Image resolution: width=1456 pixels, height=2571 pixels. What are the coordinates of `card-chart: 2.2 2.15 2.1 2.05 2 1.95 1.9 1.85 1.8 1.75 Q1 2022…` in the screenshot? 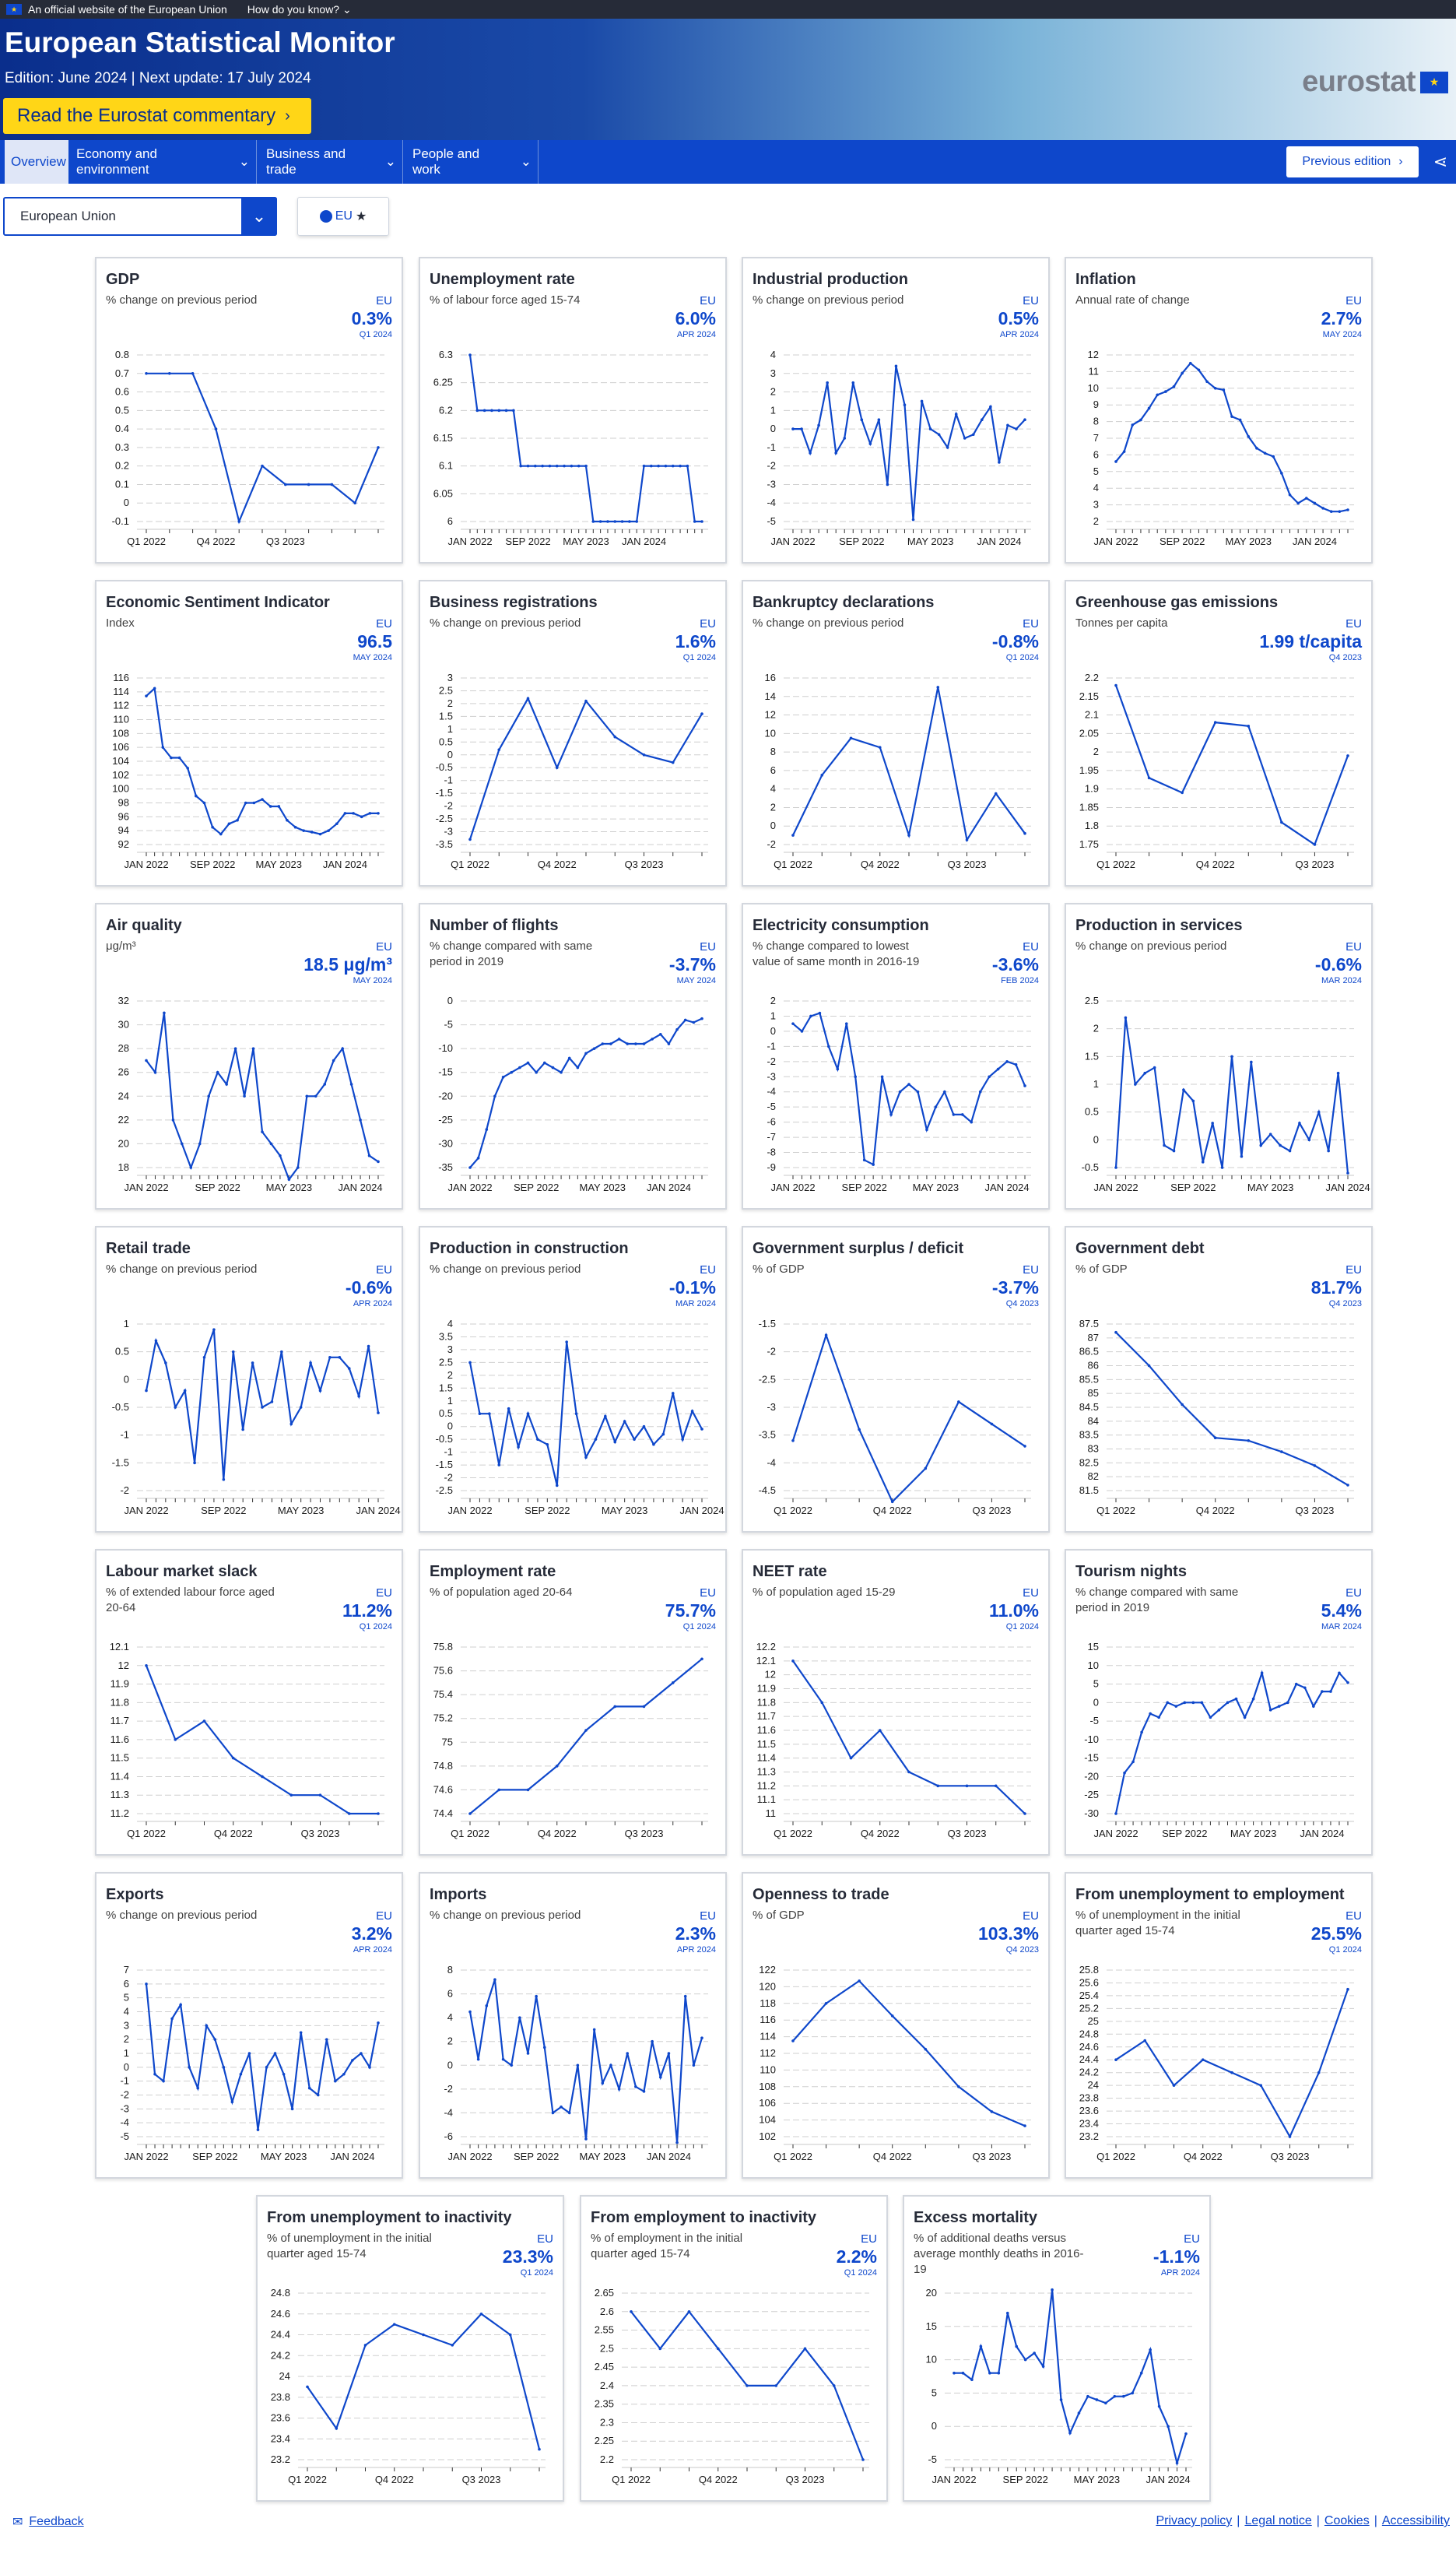 It's located at (1219, 777).